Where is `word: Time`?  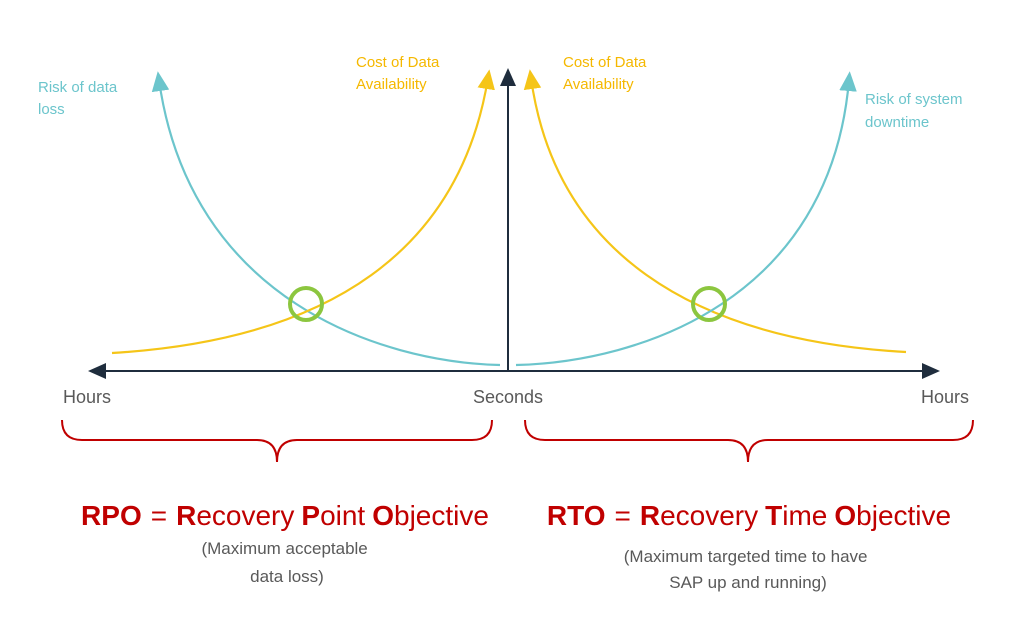 word: Time is located at coordinates (796, 515).